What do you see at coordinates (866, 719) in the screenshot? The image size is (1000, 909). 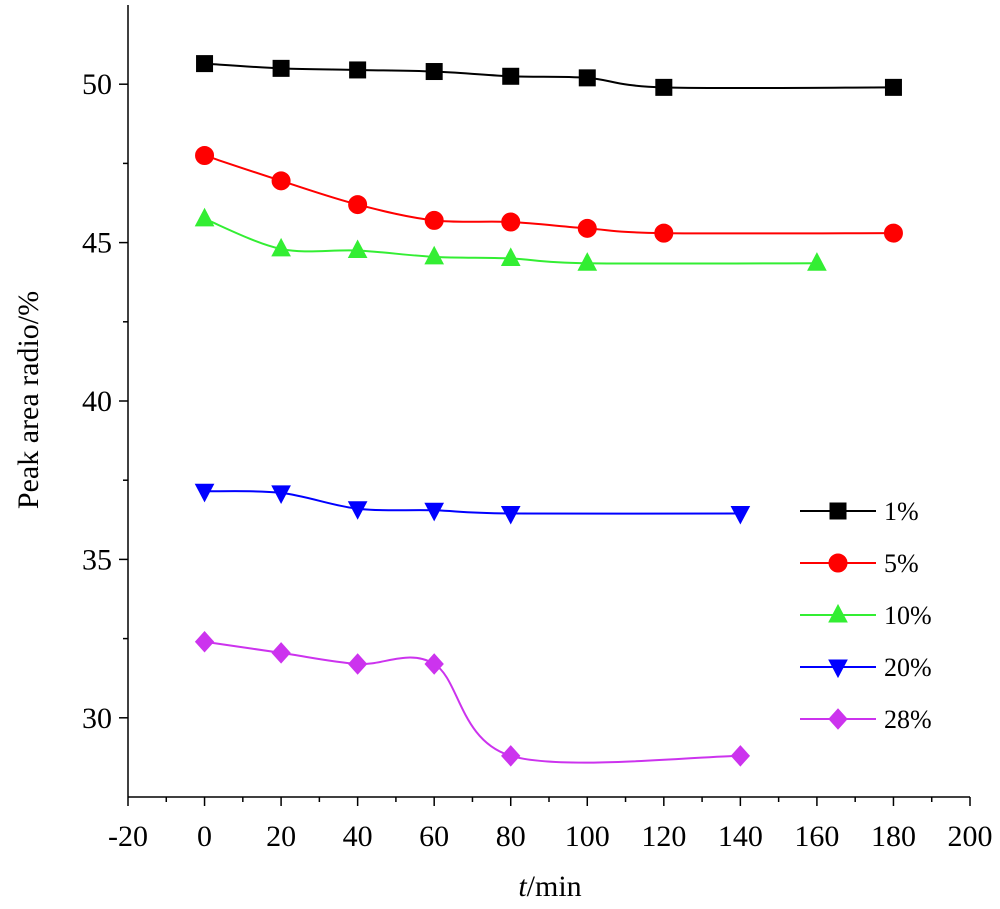 I see `legend-item: 28%` at bounding box center [866, 719].